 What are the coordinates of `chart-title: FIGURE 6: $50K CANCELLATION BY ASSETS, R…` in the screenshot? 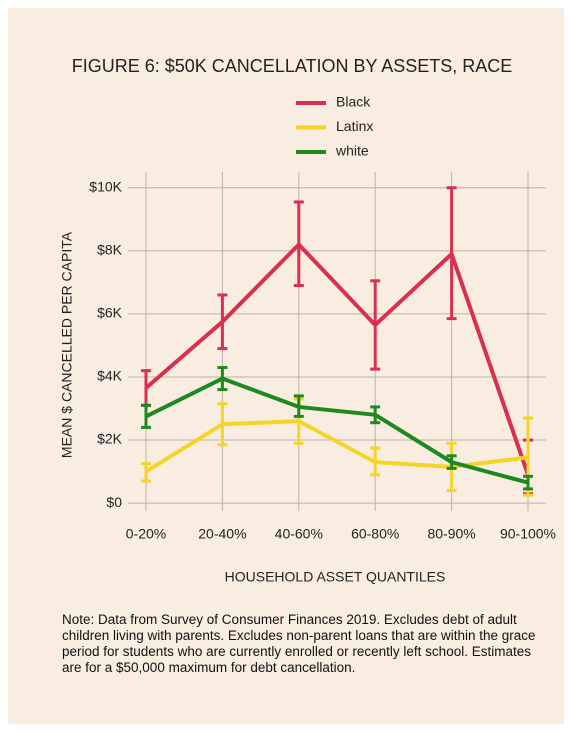 It's located at (292, 66).